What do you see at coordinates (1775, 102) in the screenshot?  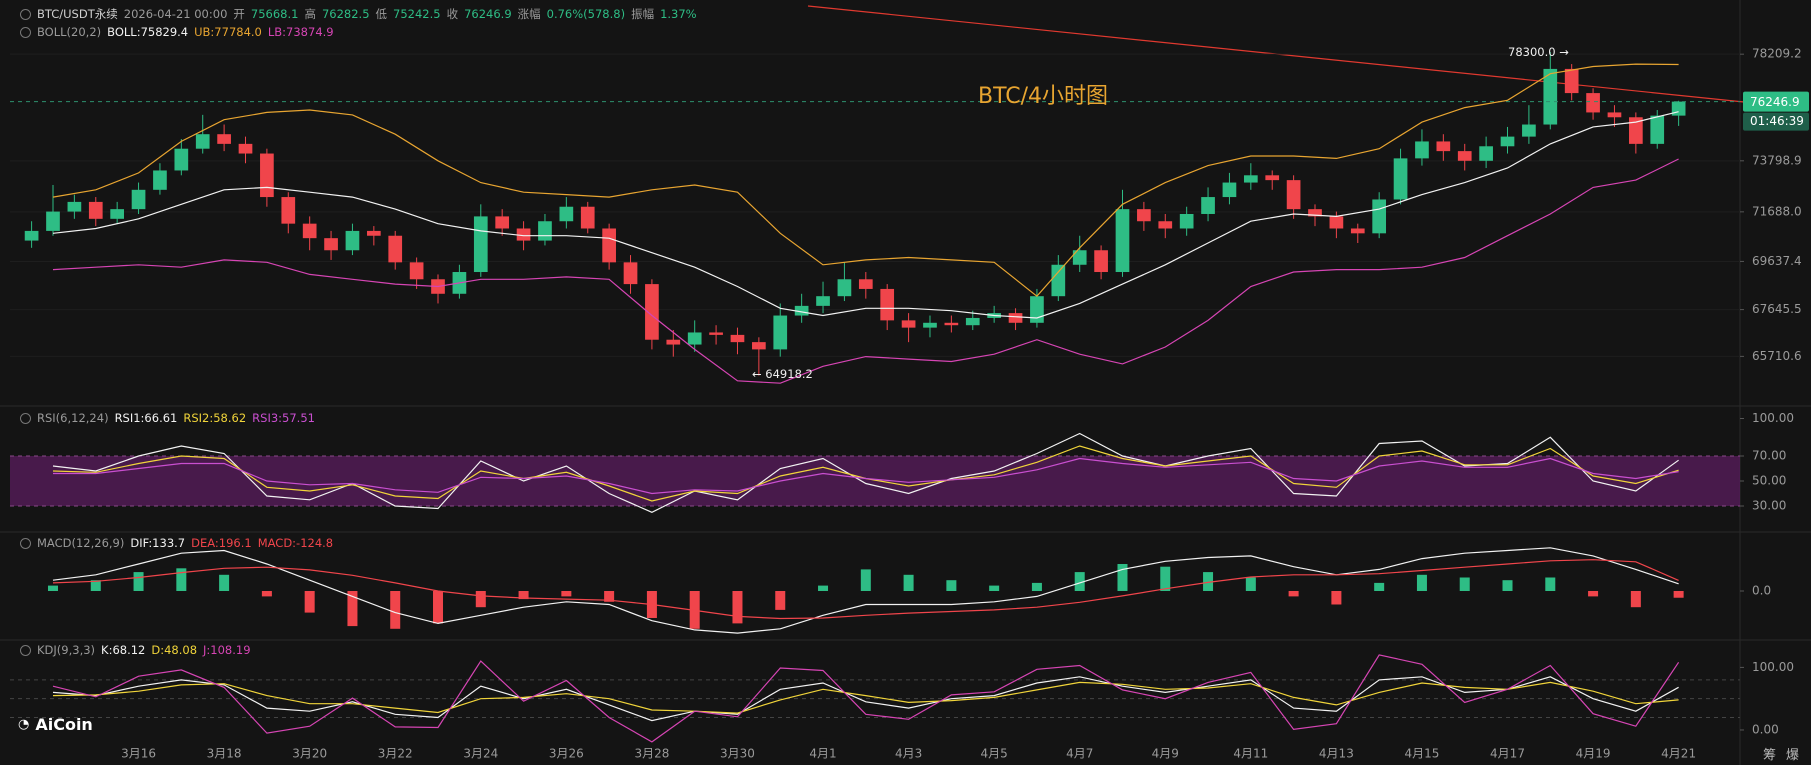 I see `price-tag-label: 76246.9` at bounding box center [1775, 102].